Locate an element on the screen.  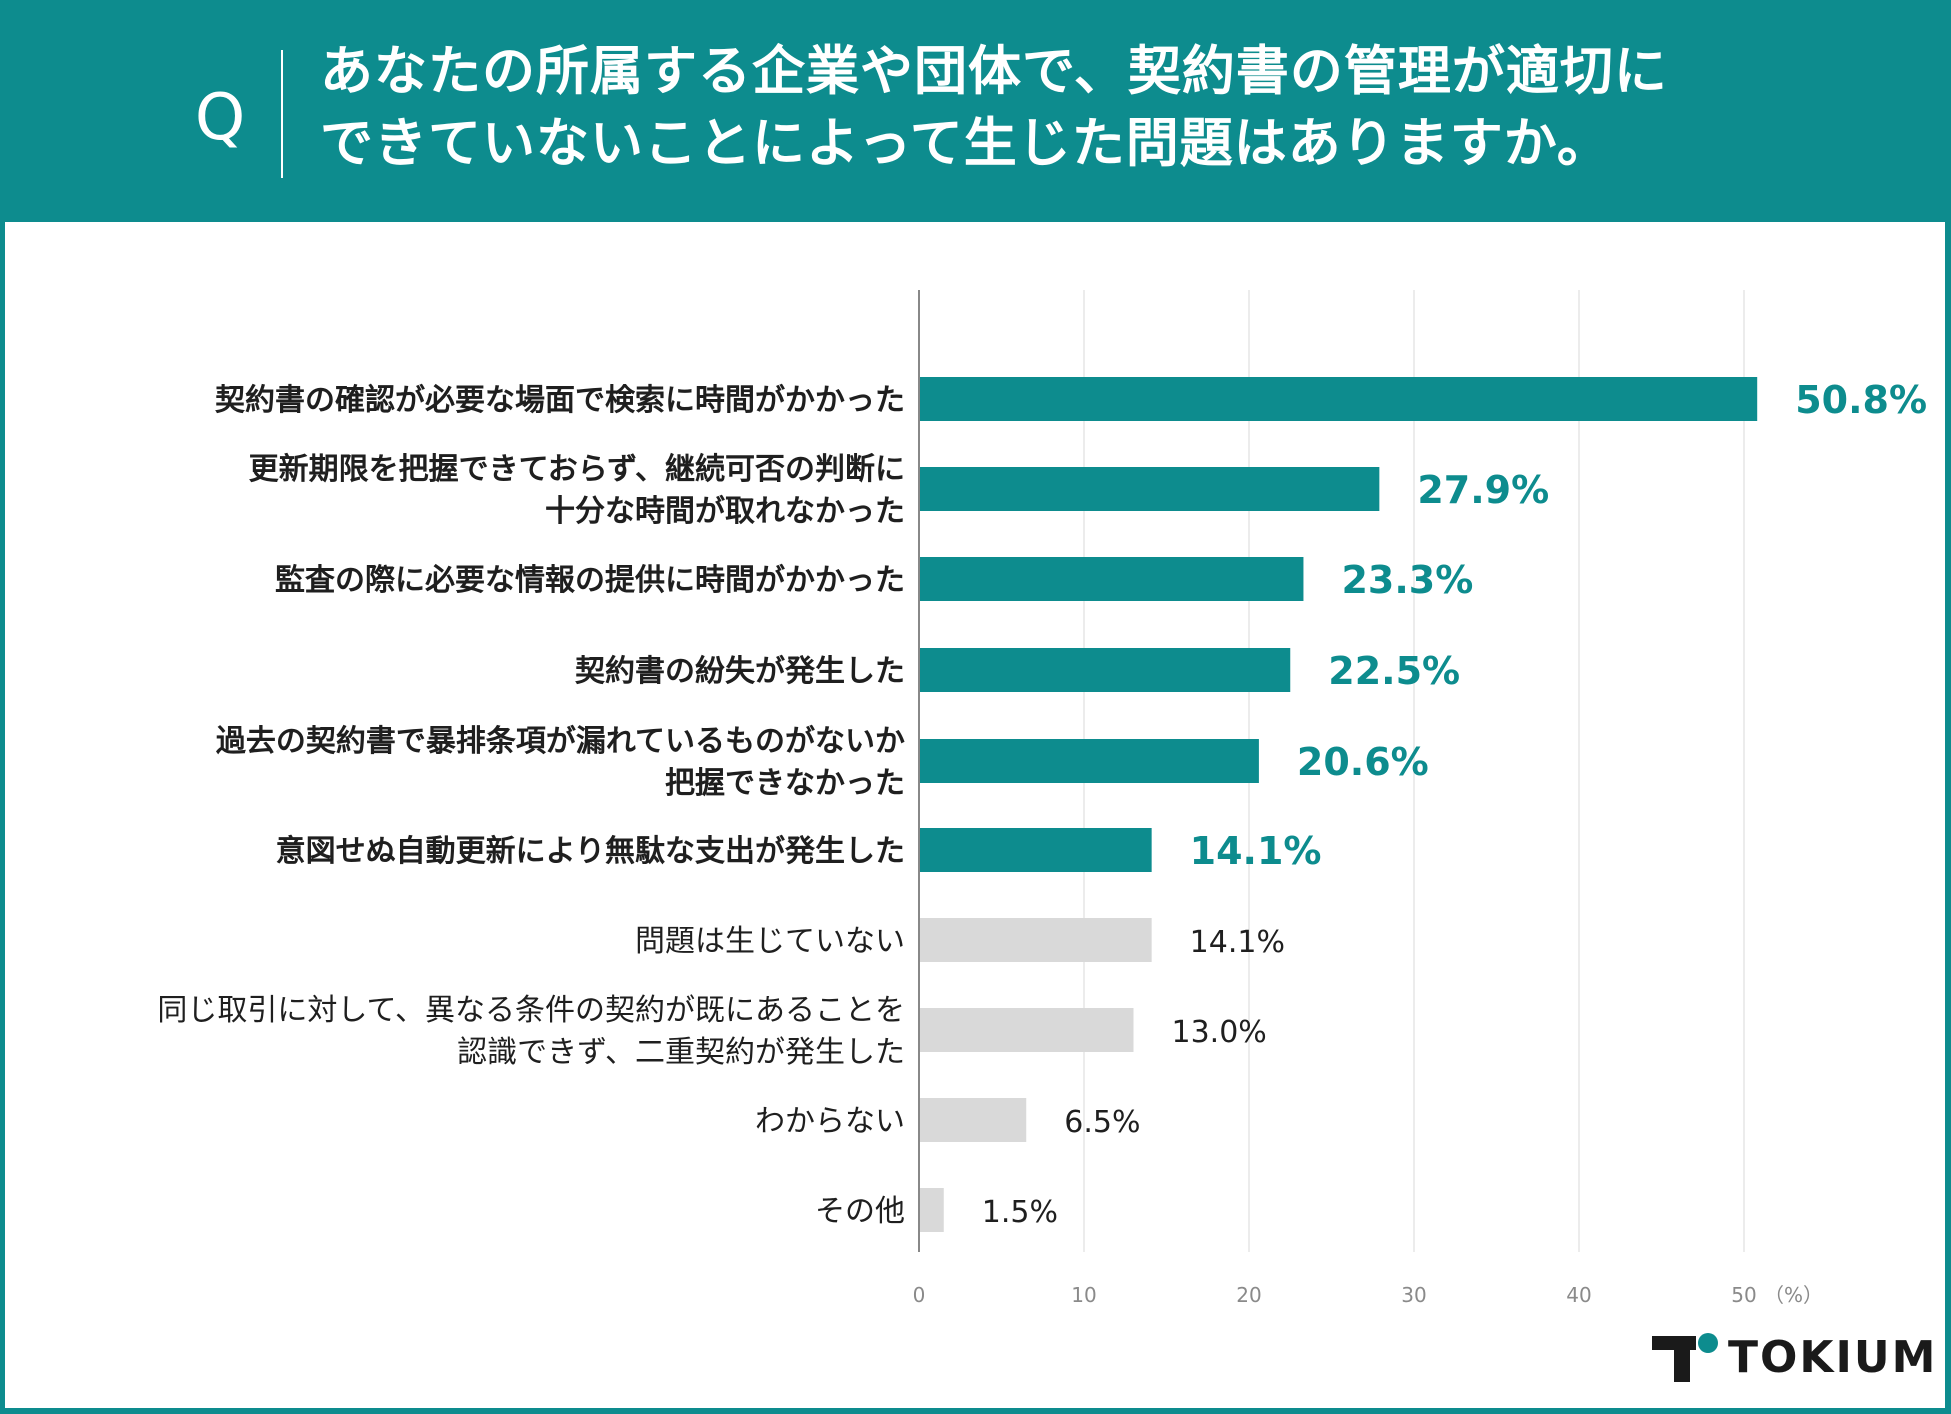
category-label: 過去の契約書で暴排条項が漏れているものがないか is located at coordinates (560, 741).